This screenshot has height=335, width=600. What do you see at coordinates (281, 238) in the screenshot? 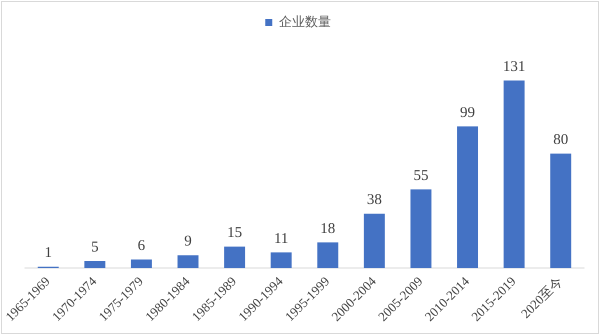
I see `data-label: 11` at bounding box center [281, 238].